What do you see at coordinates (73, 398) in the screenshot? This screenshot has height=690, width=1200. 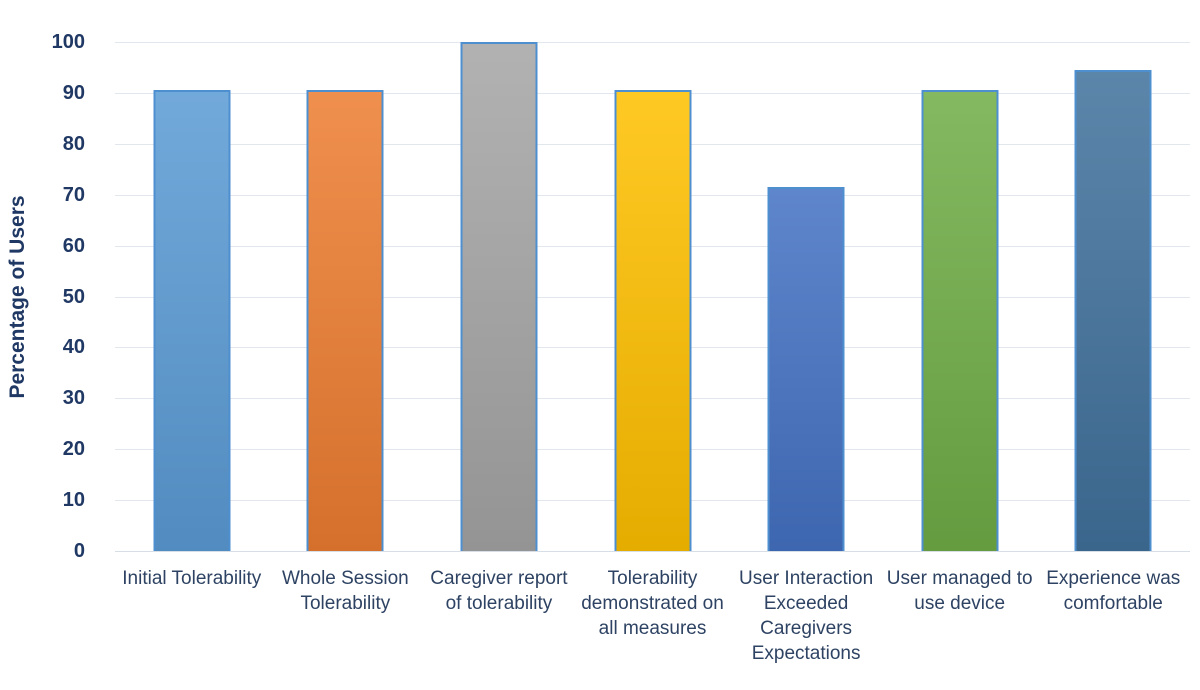 I see `y-tick-label-30: 30` at bounding box center [73, 398].